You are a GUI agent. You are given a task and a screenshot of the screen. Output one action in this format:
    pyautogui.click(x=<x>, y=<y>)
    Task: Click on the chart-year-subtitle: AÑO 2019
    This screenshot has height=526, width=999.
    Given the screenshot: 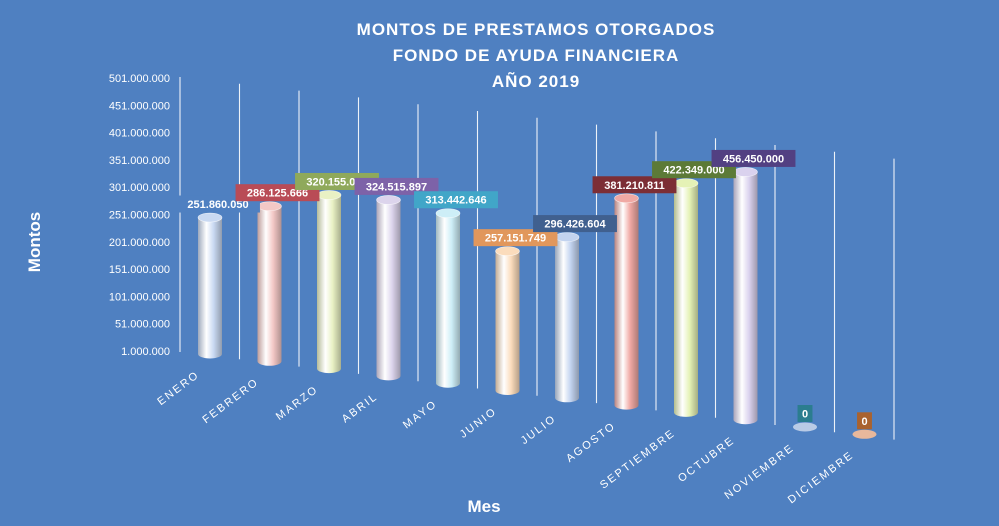 What is the action you would take?
    pyautogui.click(x=536, y=81)
    